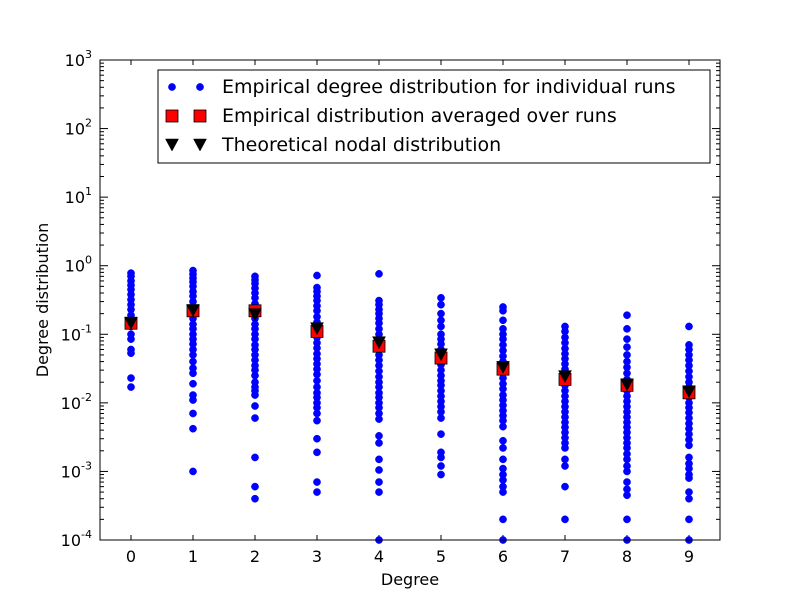 The height and width of the screenshot is (600, 800). I want to click on legend-markers, so click(186, 117).